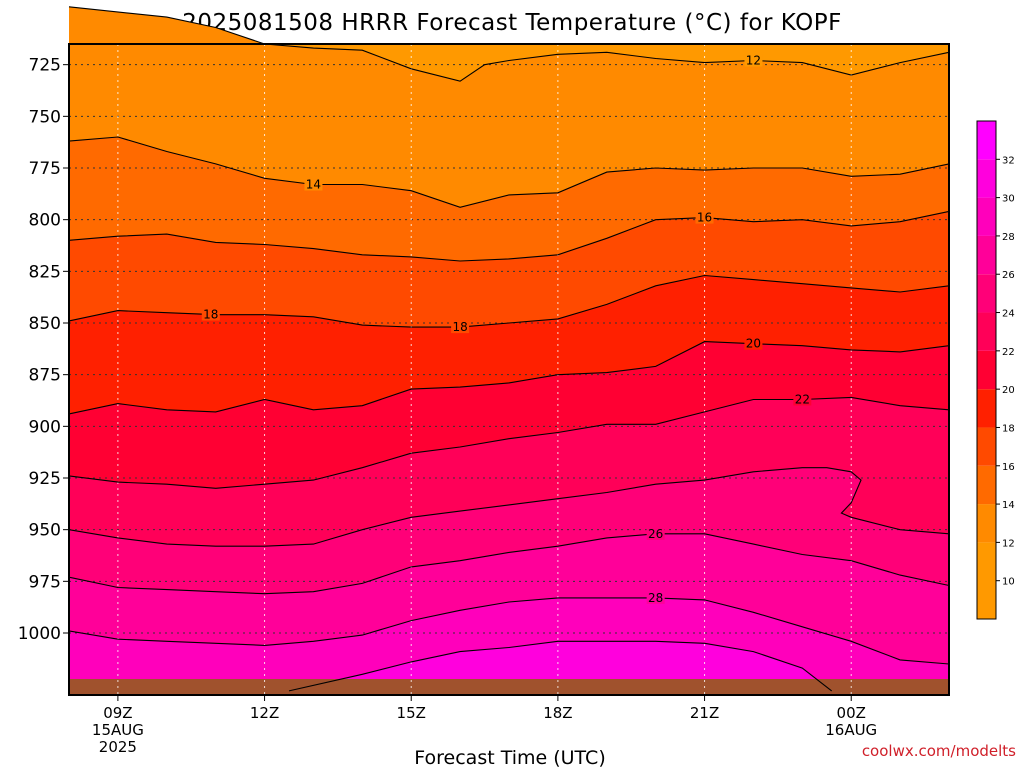  Describe the element at coordinates (851, 713) in the screenshot. I see `x-tick-label: 00Z` at that location.